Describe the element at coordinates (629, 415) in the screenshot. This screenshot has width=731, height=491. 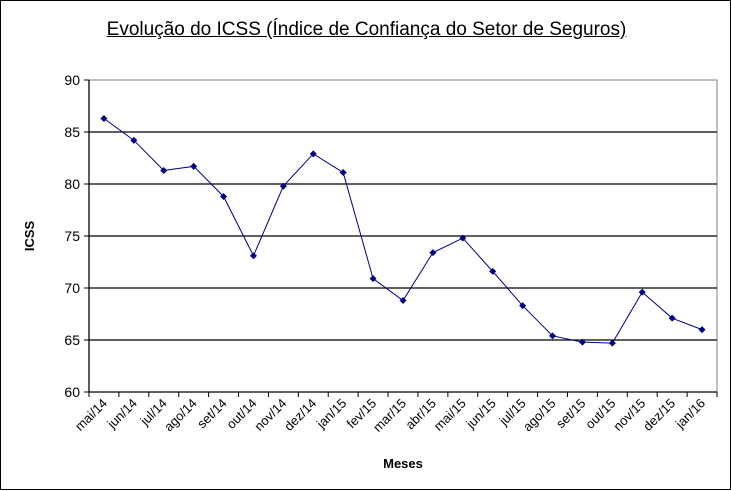
I see `x-tick-label: nov/15` at that location.